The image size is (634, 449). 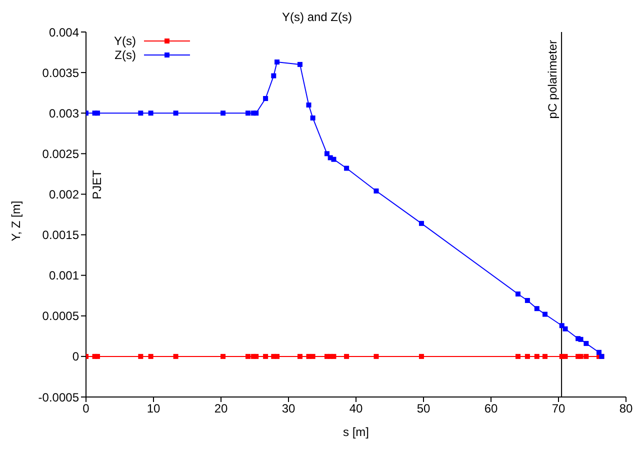 I want to click on y-tick-label: 0.004, so click(x=64, y=32).